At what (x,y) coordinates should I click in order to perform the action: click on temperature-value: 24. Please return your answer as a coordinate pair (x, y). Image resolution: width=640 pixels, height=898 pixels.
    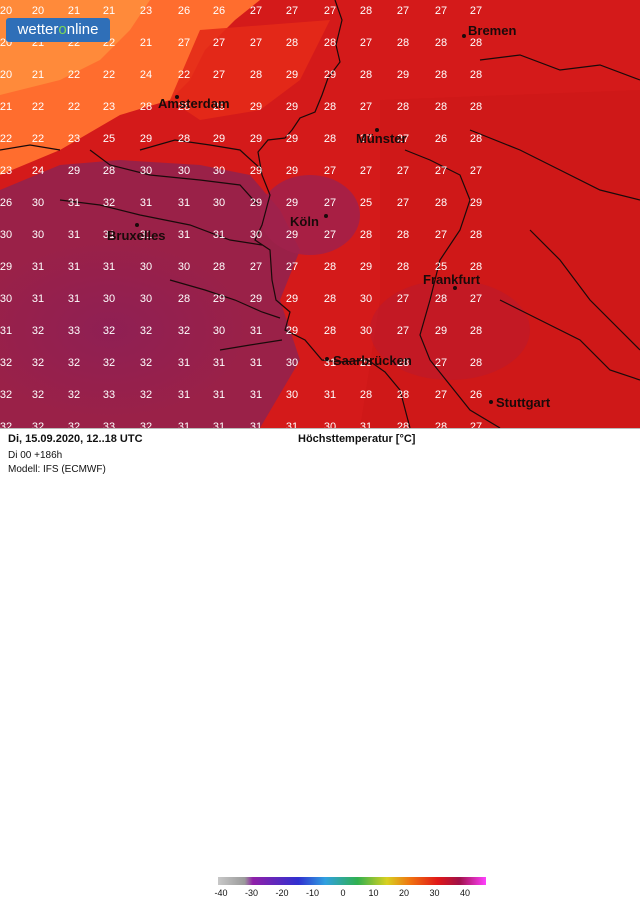
    Looking at the image, I should click on (146, 75).